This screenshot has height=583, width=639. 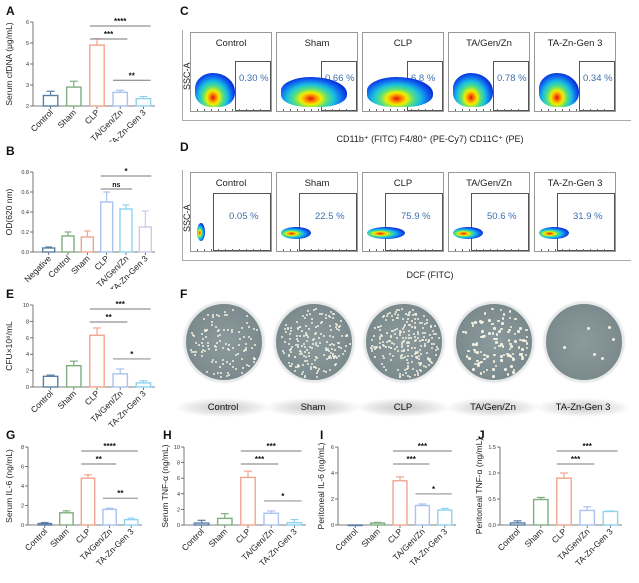 I want to click on y-tick-label: 10, so click(x=26, y=306).